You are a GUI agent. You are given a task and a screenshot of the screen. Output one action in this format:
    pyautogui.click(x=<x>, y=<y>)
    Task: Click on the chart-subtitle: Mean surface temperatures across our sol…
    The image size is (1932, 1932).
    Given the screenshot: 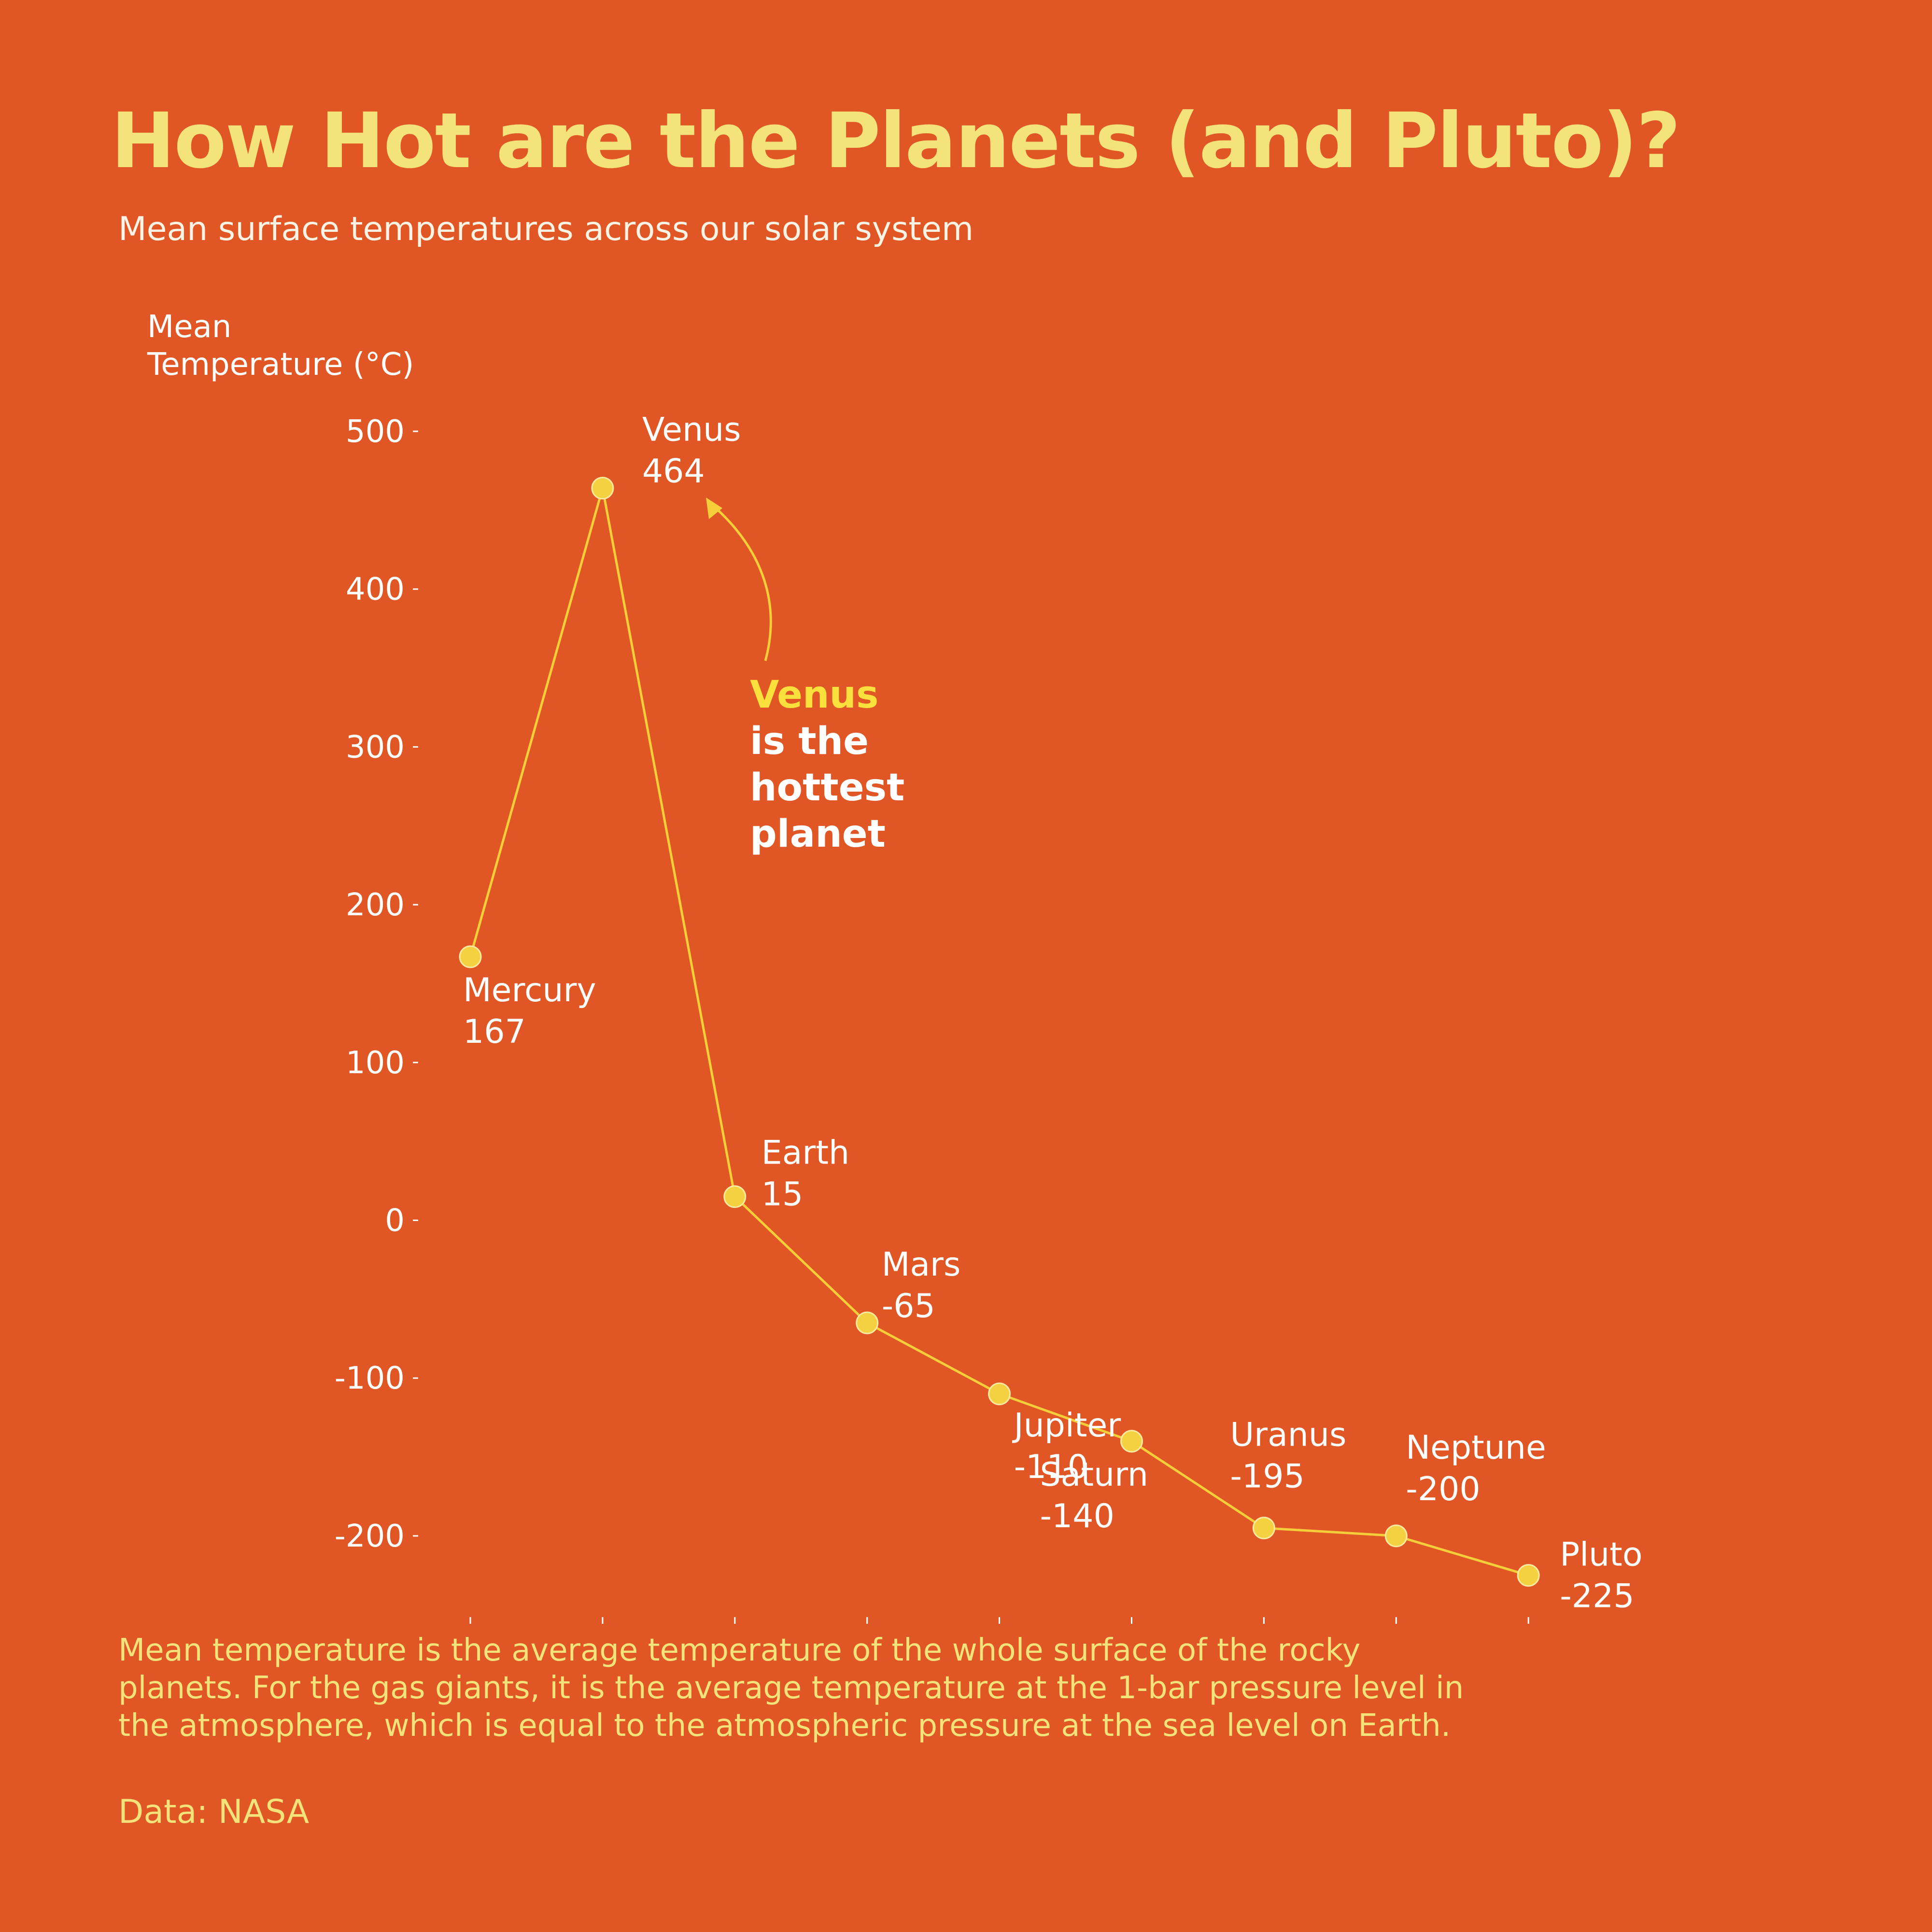 What is the action you would take?
    pyautogui.click(x=546, y=229)
    